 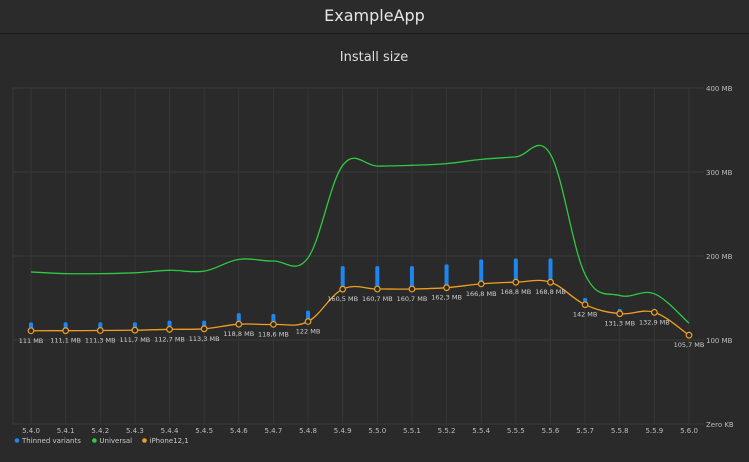 What do you see at coordinates (585, 315) in the screenshot?
I see `data-label: 142 MB` at bounding box center [585, 315].